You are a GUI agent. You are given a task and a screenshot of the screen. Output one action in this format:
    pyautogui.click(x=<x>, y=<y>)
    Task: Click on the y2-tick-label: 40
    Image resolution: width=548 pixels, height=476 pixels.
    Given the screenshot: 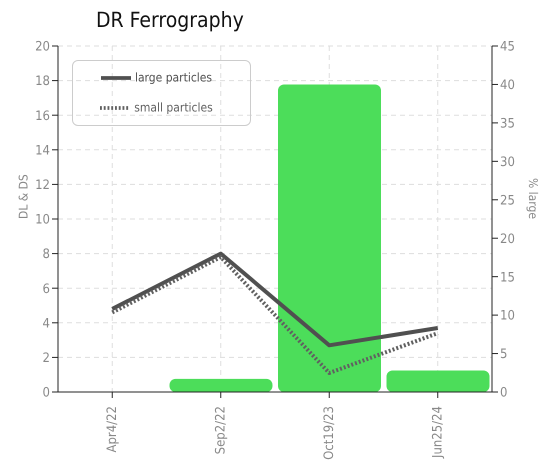 What is the action you would take?
    pyautogui.click(x=507, y=86)
    